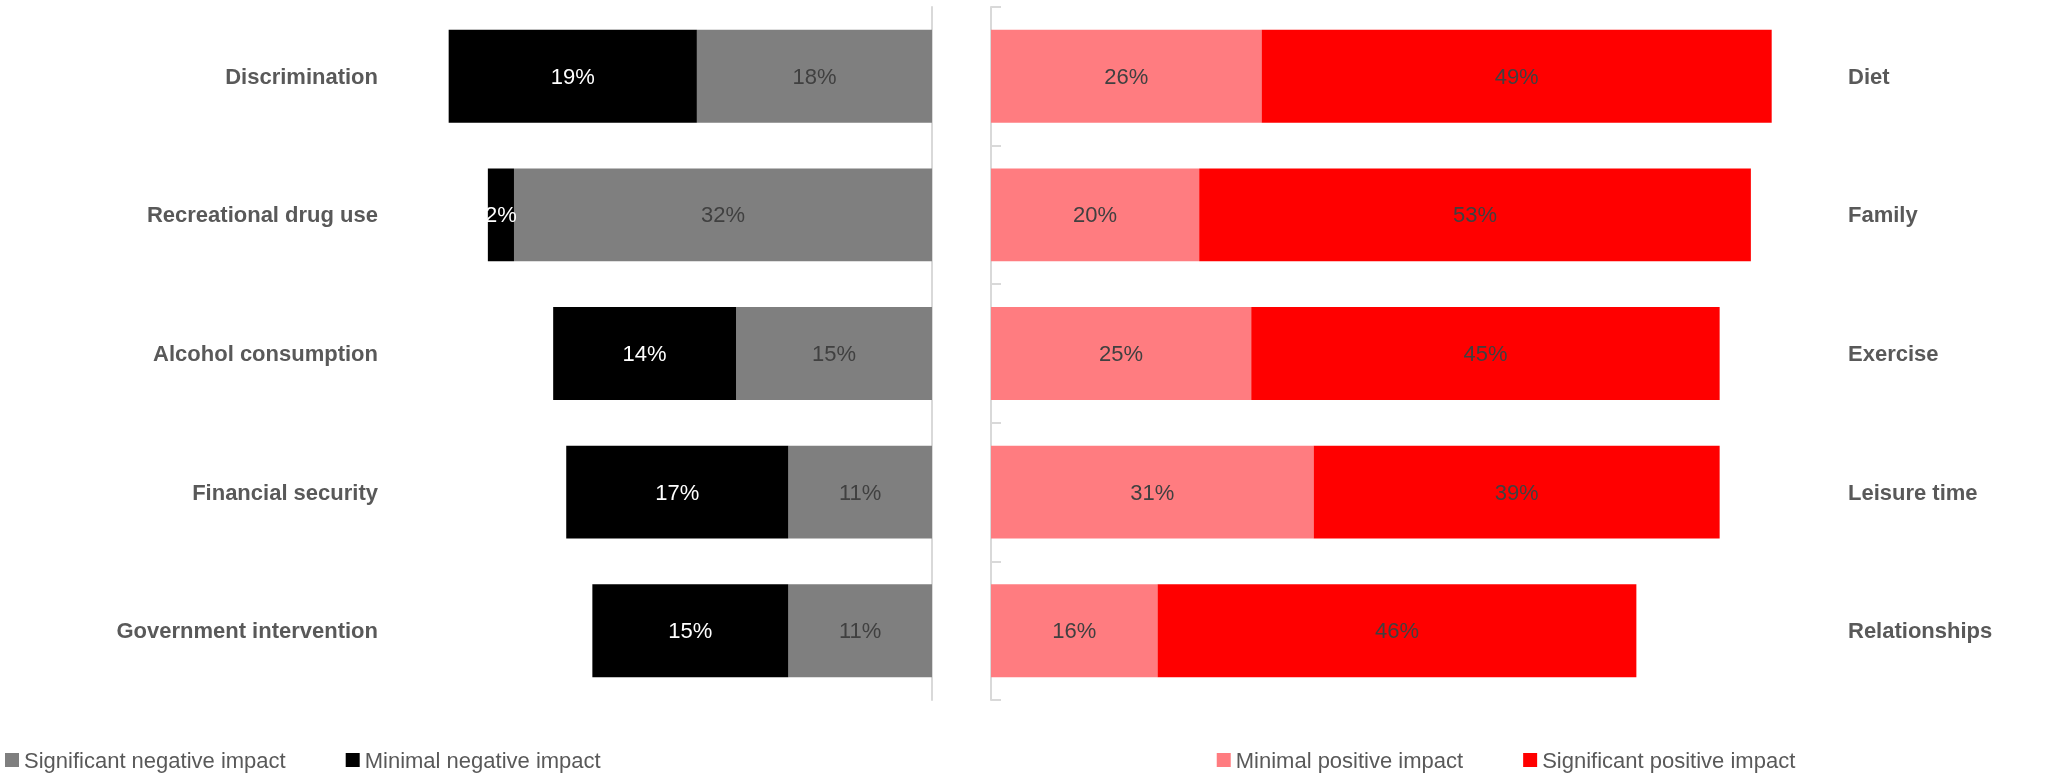  Describe the element at coordinates (482, 760) in the screenshot. I see `legend-label: Minimal negative impact` at that location.